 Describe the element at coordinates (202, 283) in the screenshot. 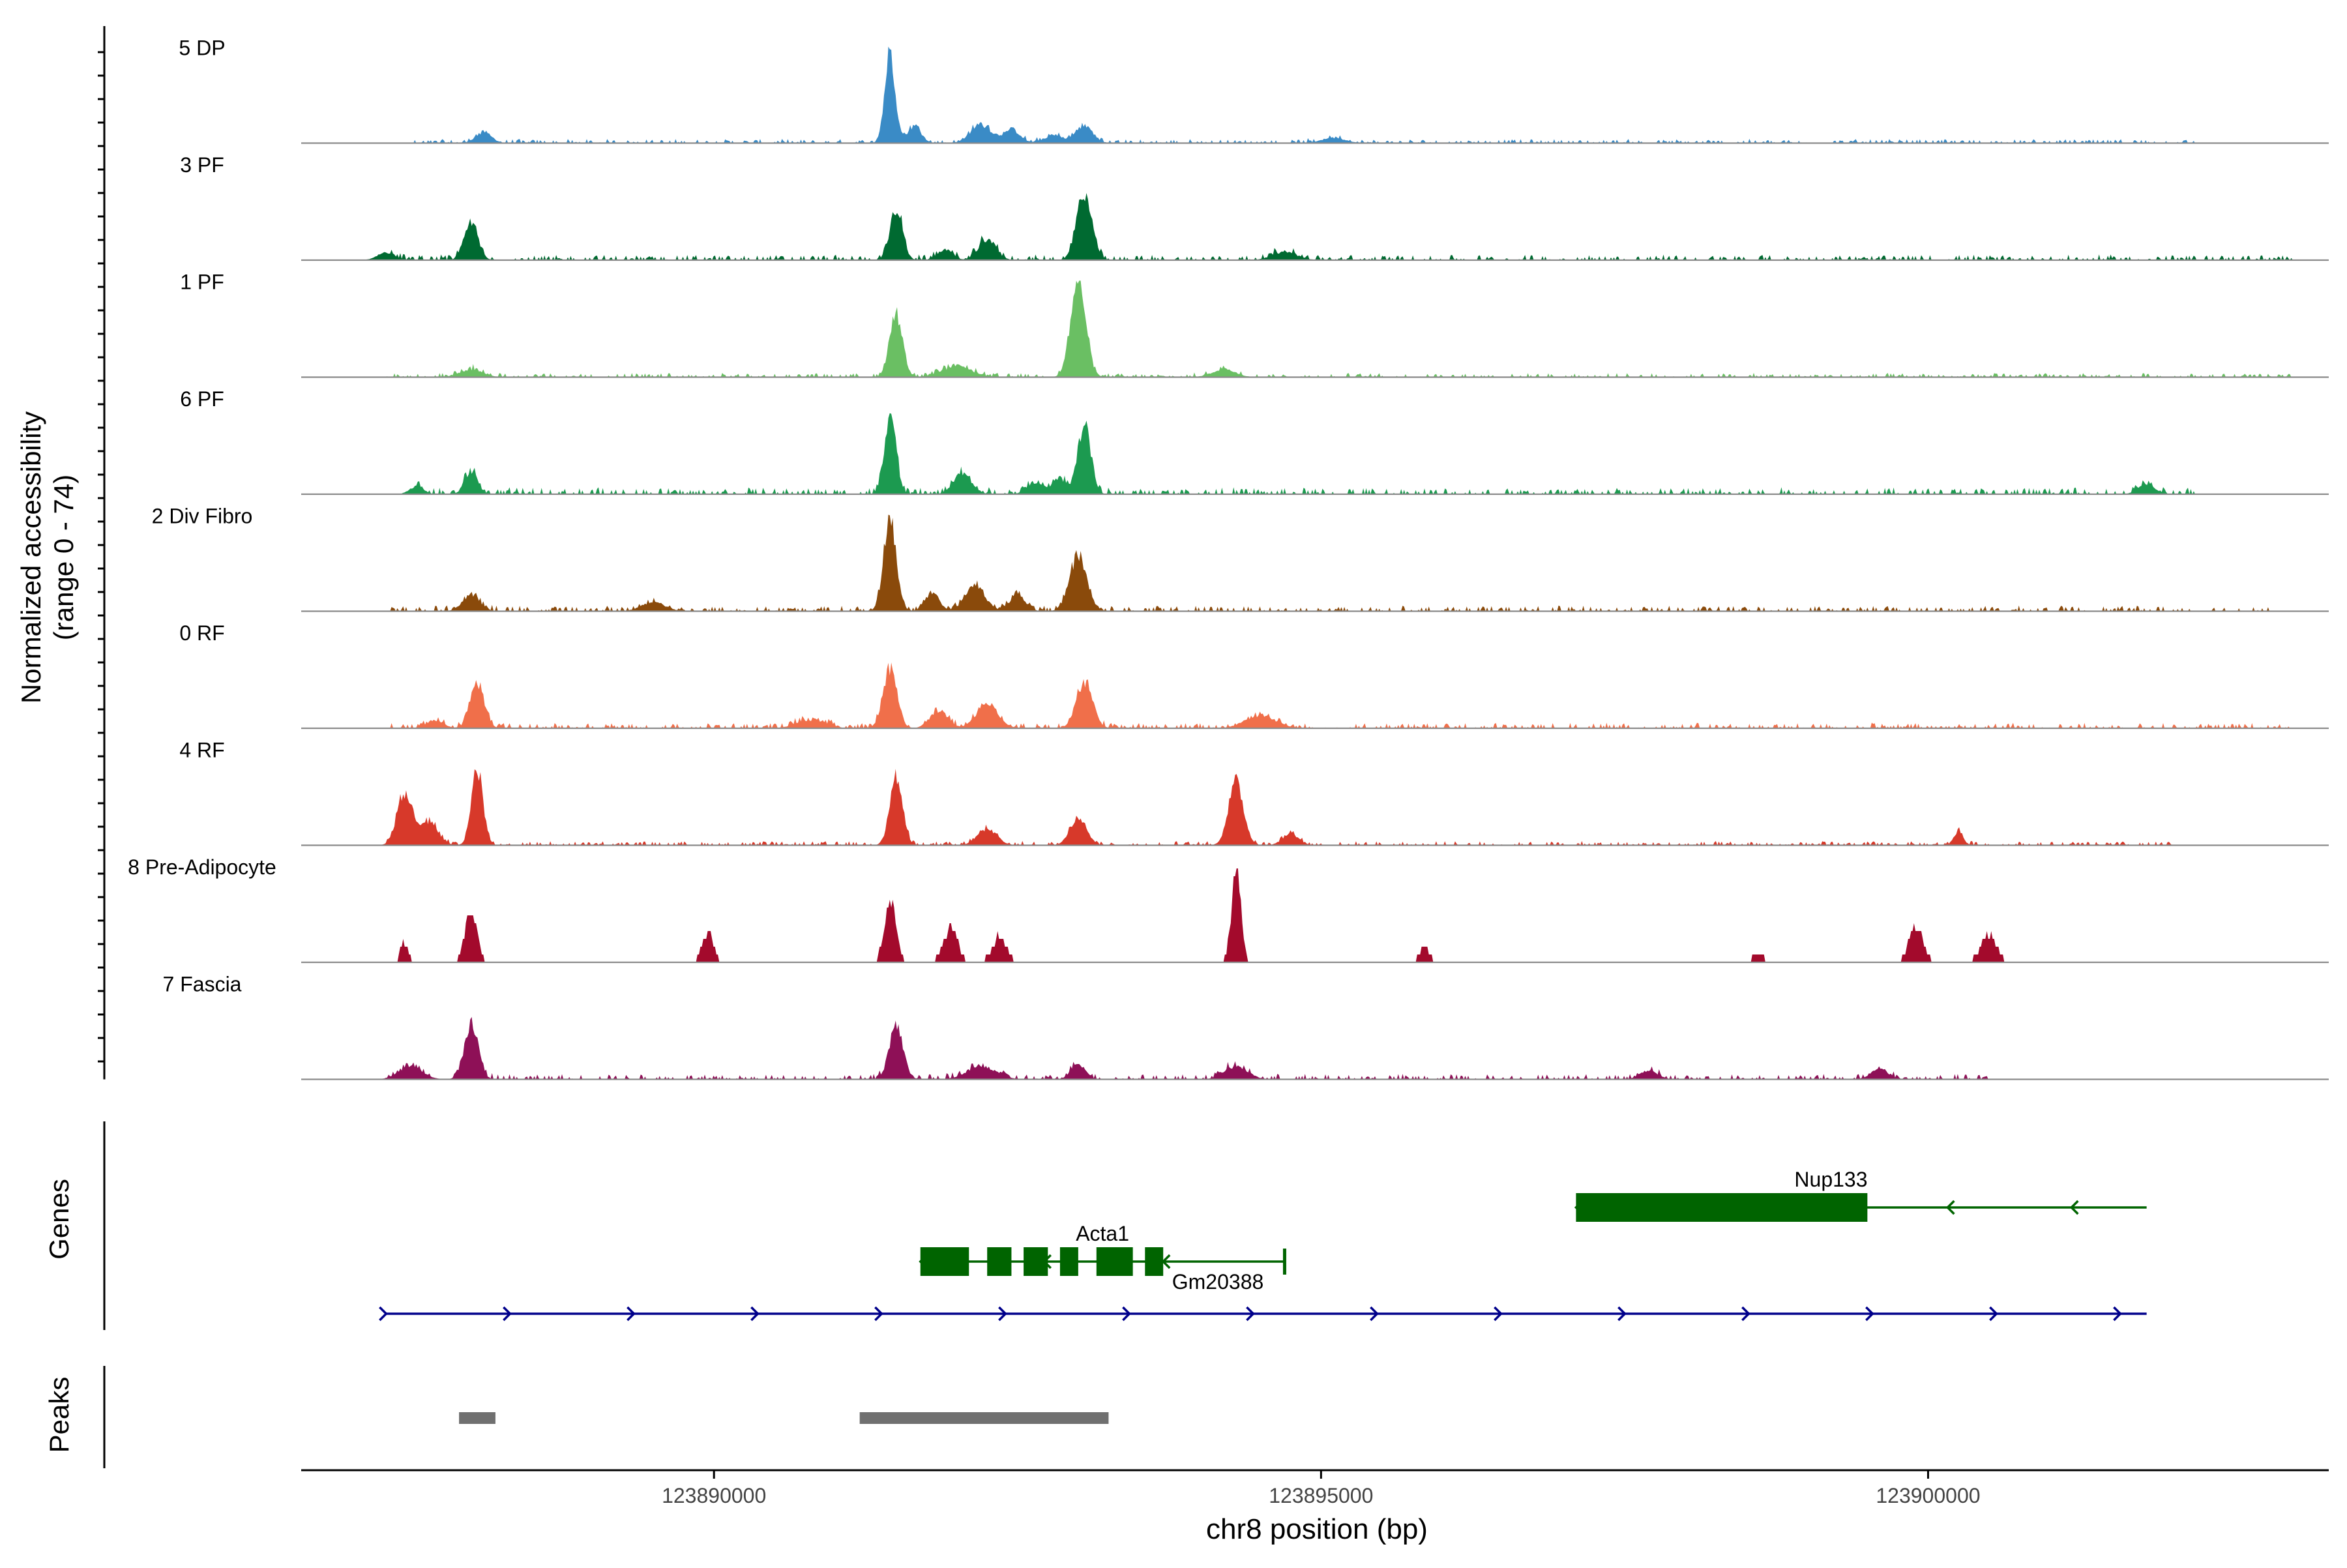

I see `track-label: 1 PF` at that location.